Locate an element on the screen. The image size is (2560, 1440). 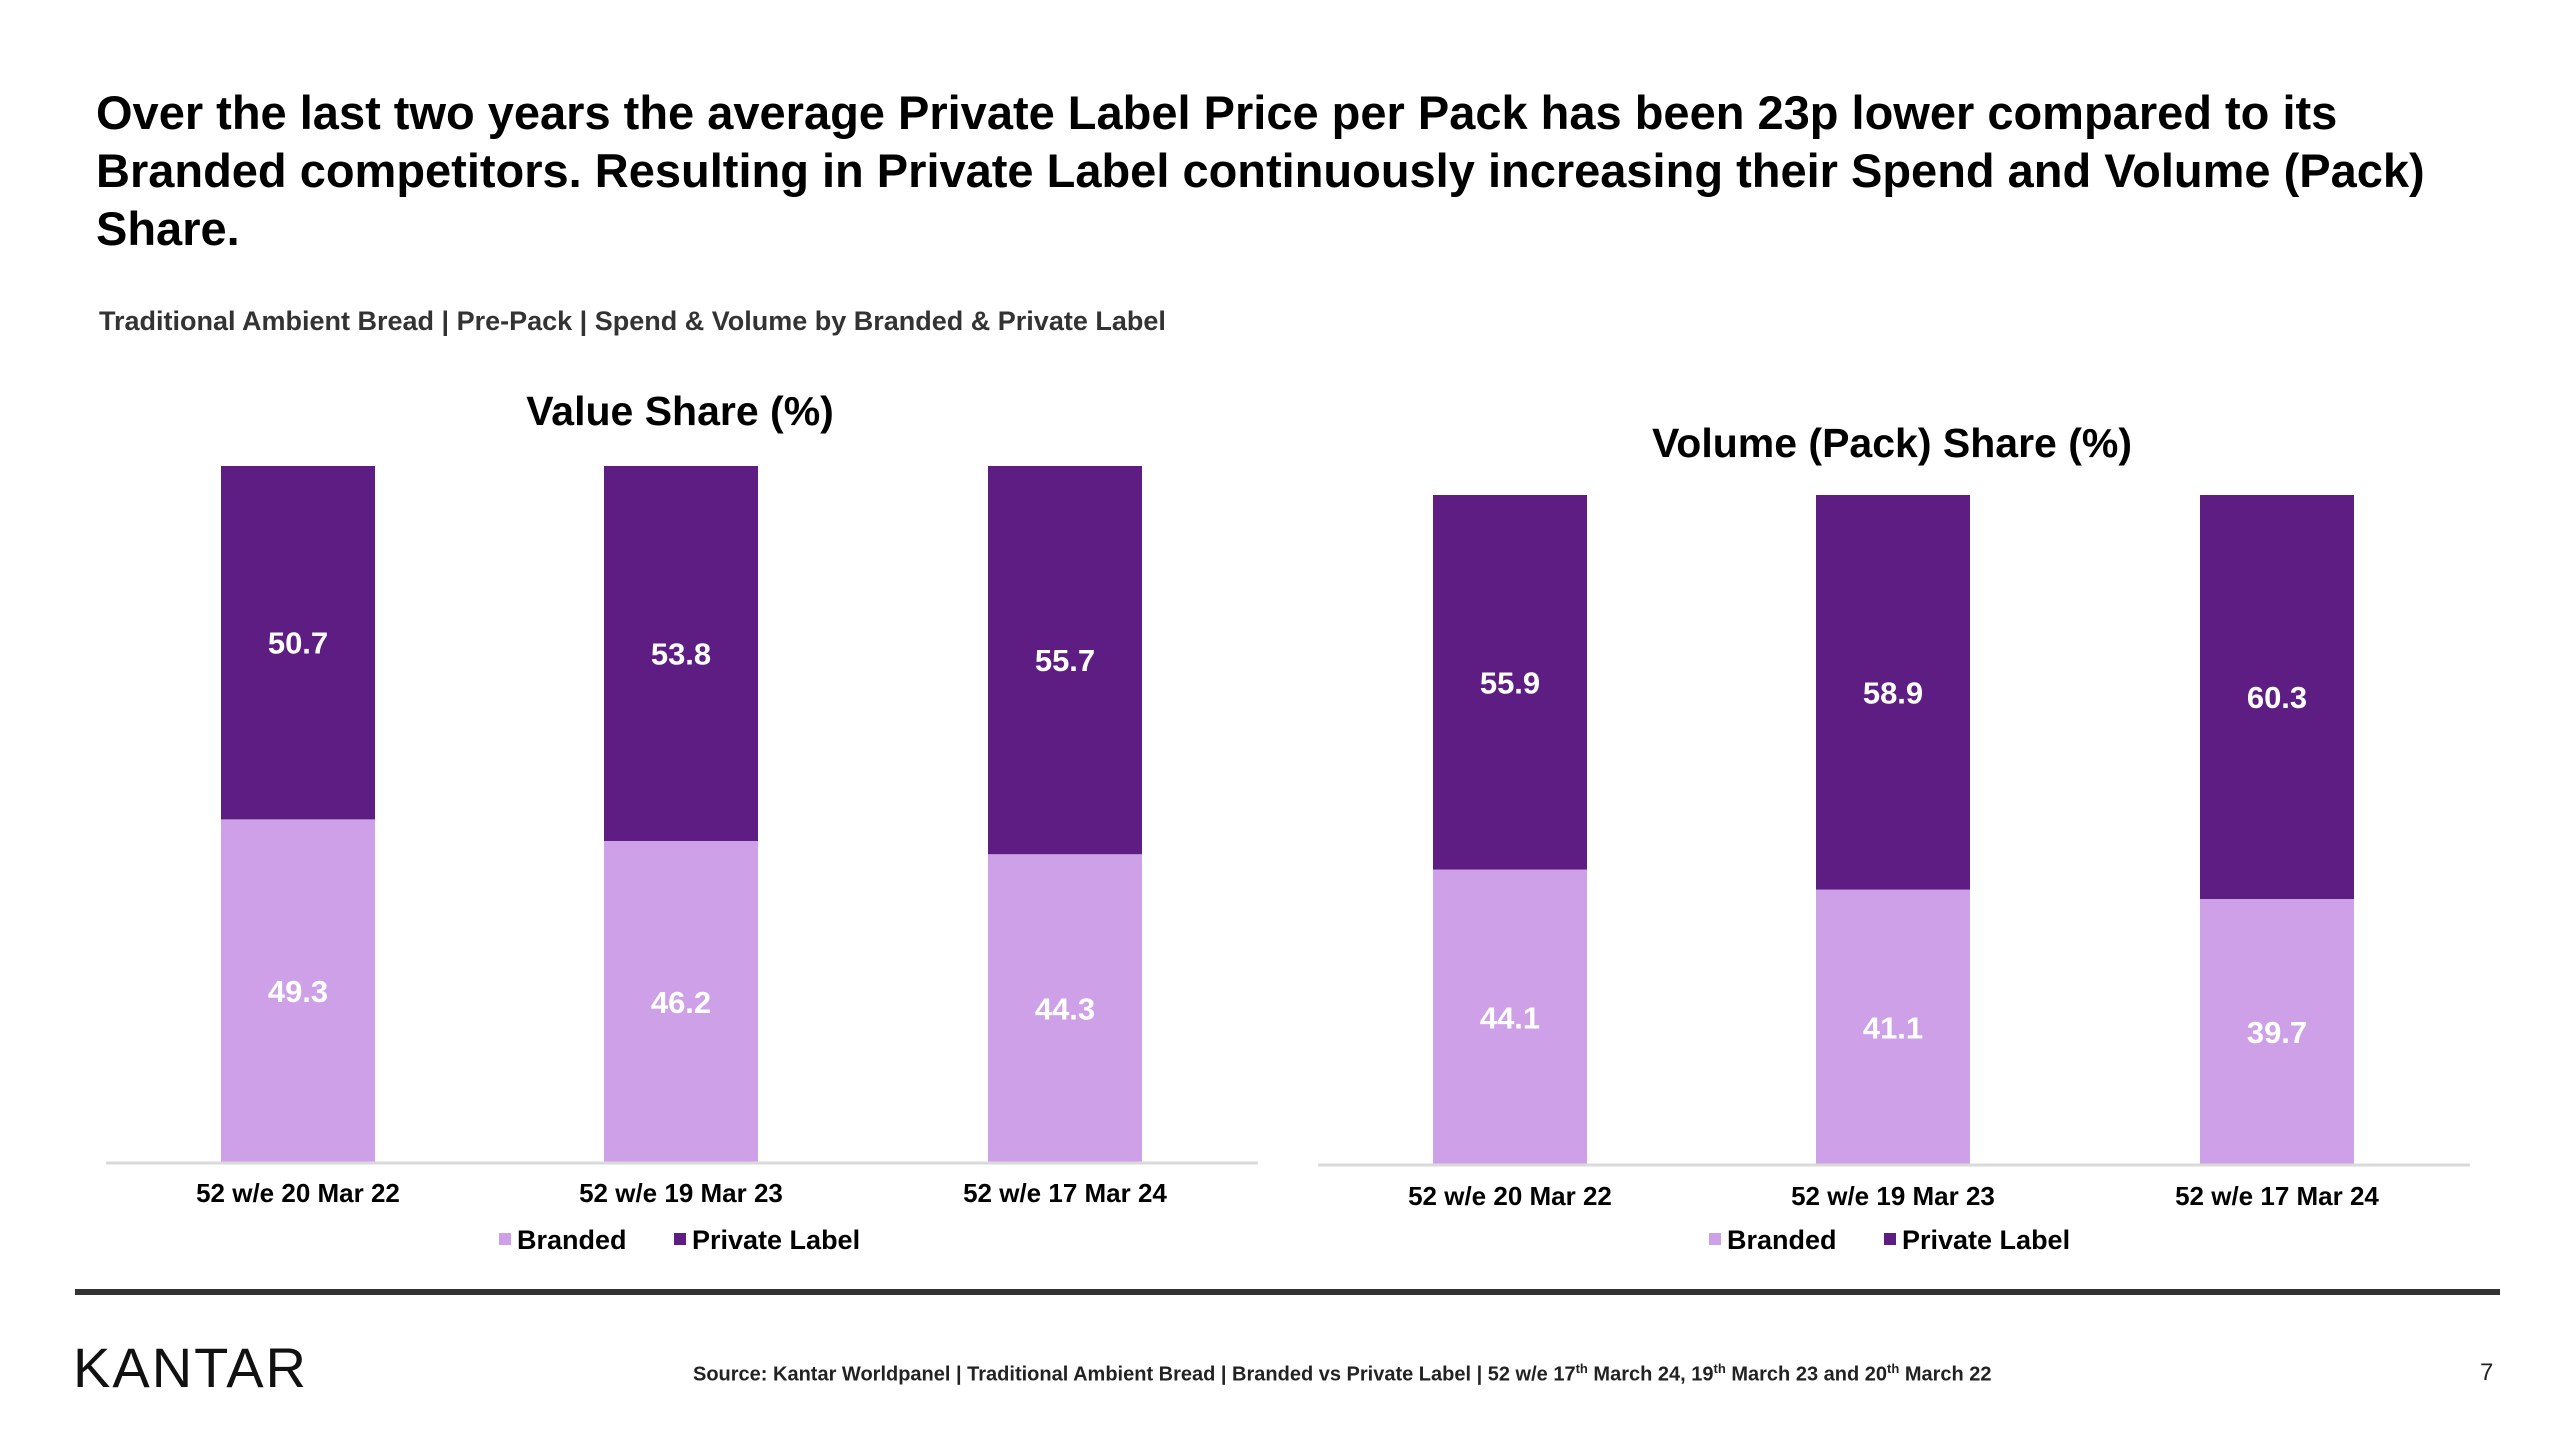
value-share-data-label-branded: 46.2 is located at coordinates (681, 1002).